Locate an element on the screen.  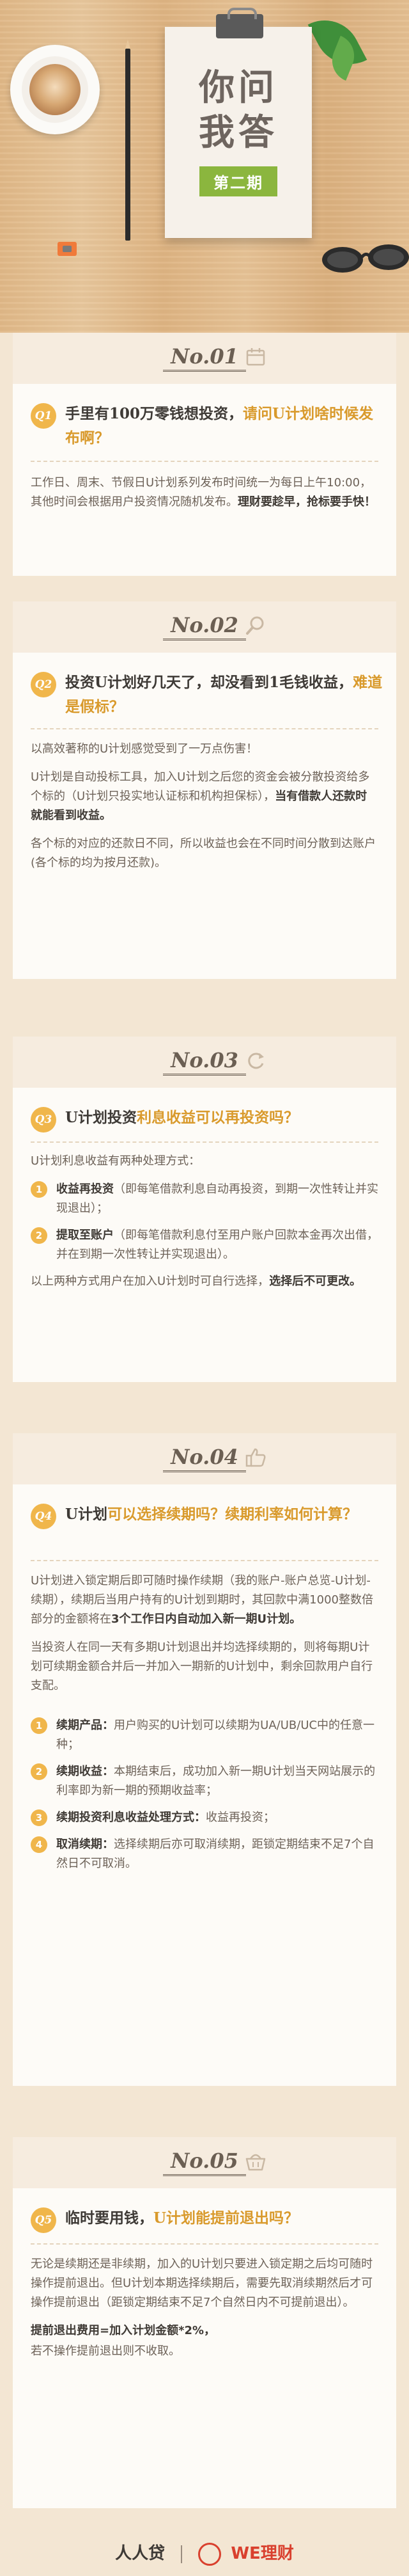
list-item: 4 取消续期：选择续期后亦可取消续期，距锁定期结束不足7个自然日不可取消。 is located at coordinates (204, 1854).